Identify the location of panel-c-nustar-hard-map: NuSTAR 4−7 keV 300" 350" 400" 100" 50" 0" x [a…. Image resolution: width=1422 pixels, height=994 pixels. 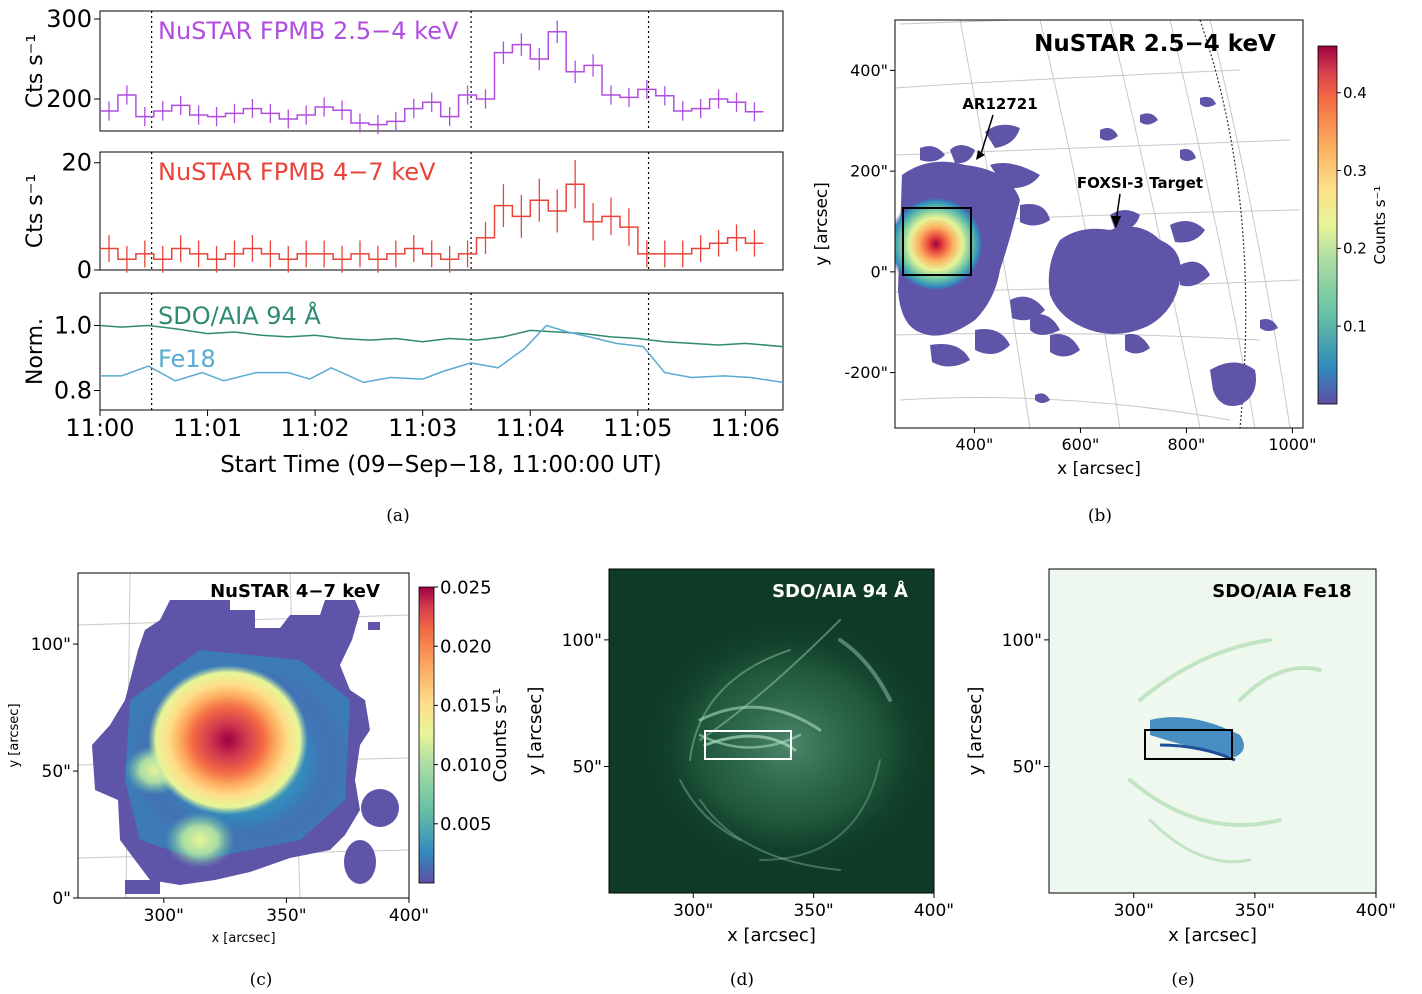
(259, 759).